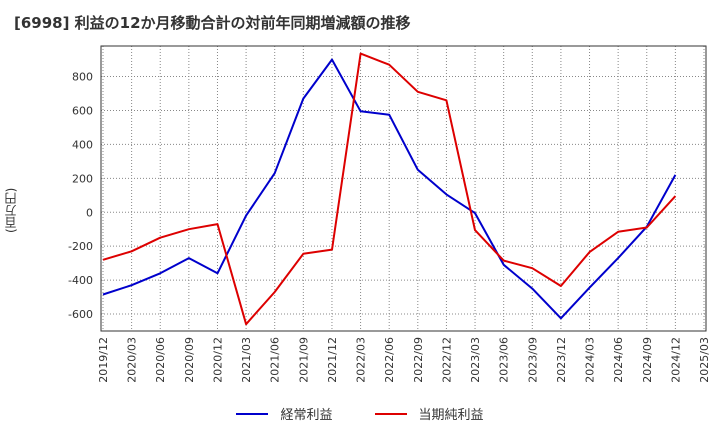 The height and width of the screenshot is (440, 720). What do you see at coordinates (217, 360) in the screenshot?
I see `x-tick-label: 2020/12` at bounding box center [217, 360].